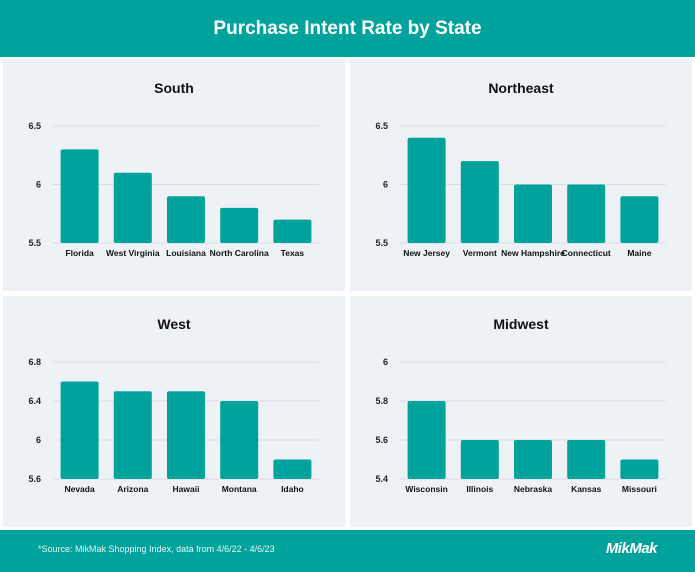  What do you see at coordinates (533, 489) in the screenshot?
I see `x-category-label: Nebraska` at bounding box center [533, 489].